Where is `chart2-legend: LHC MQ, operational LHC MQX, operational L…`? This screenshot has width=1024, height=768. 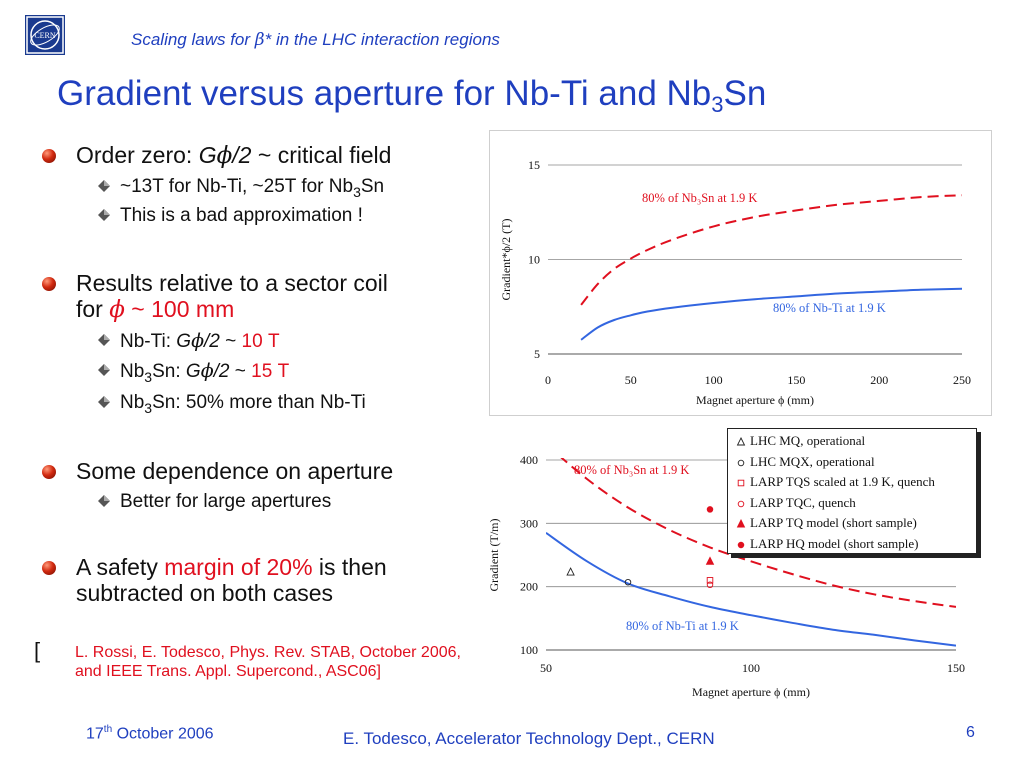
chart2-legend: LHC MQ, operational LHC MQX, operational L… is located at coordinates (852, 491).